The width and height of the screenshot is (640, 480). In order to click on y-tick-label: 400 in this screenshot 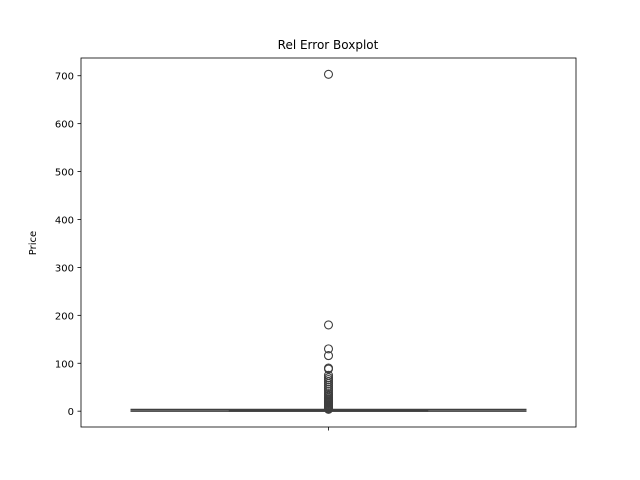, I will do `click(64, 220)`.